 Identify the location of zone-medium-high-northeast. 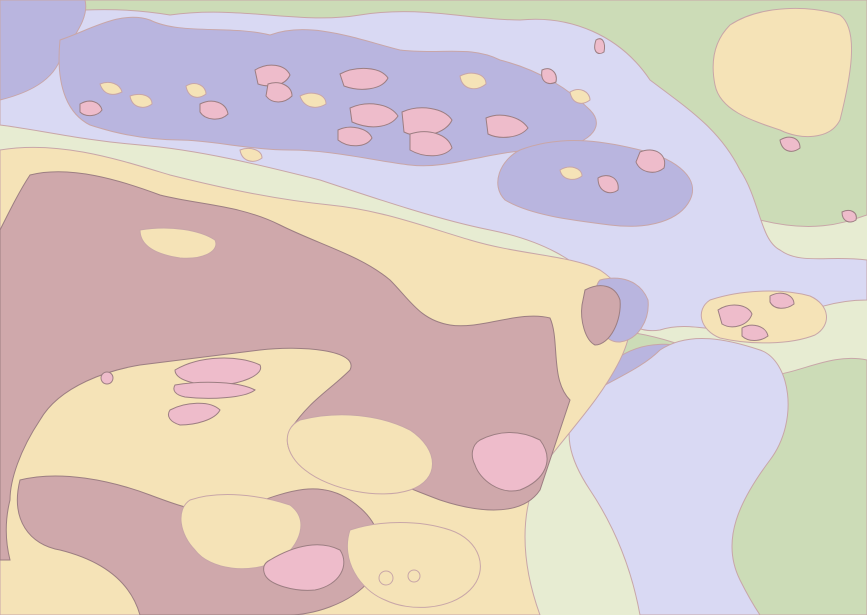
(782, 73).